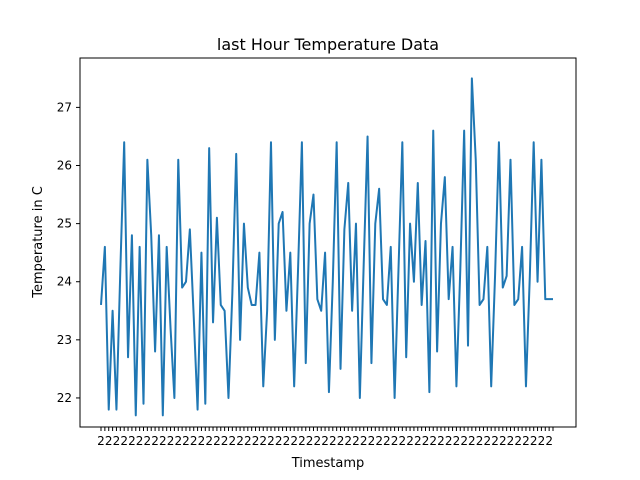  What do you see at coordinates (328, 463) in the screenshot?
I see `x-axis-label: Timestamp` at bounding box center [328, 463].